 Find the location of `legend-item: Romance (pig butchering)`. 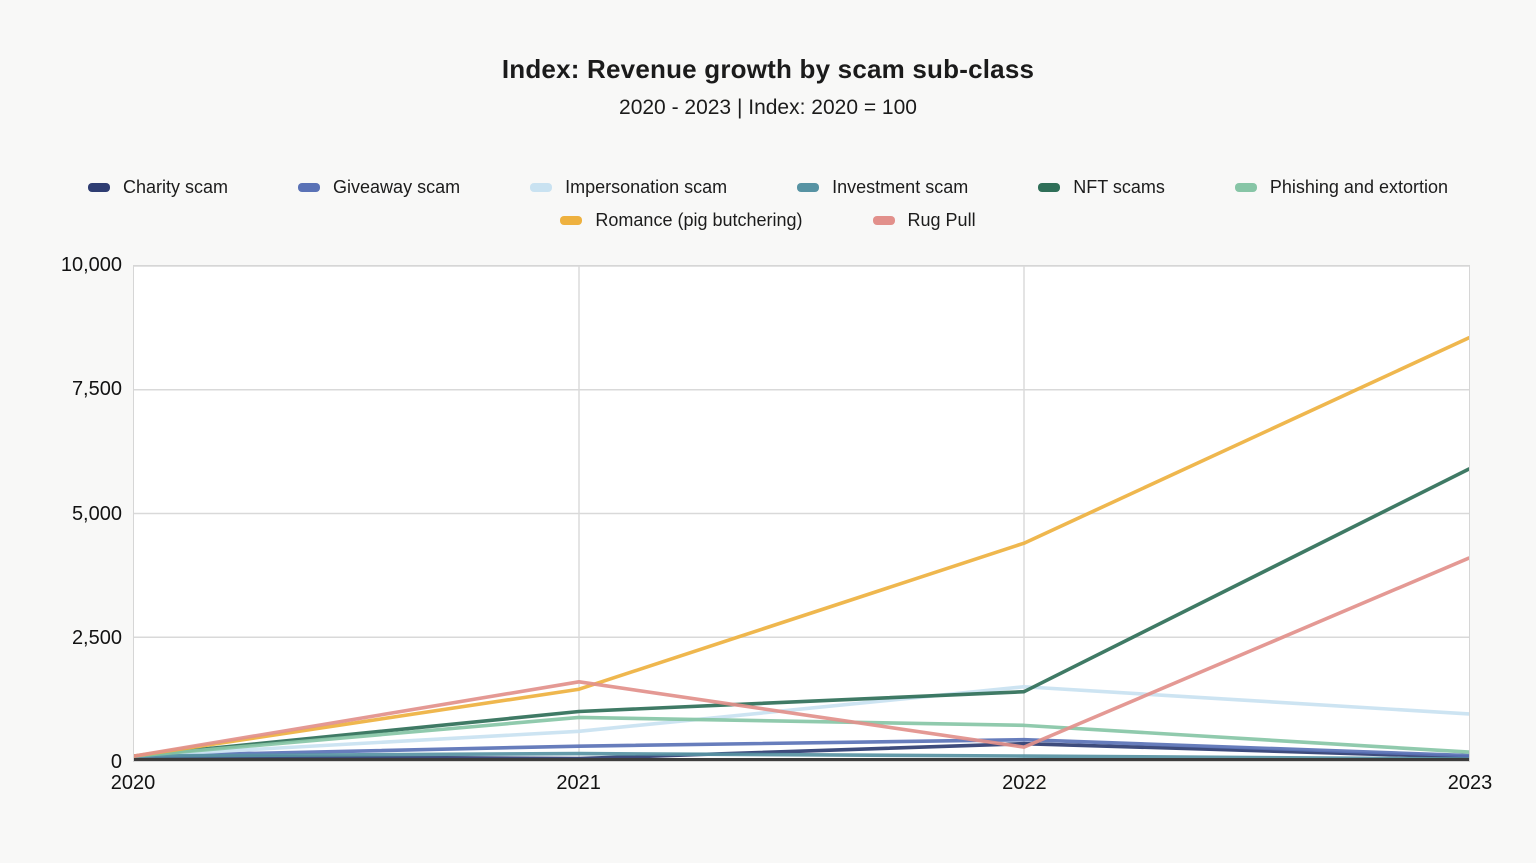

legend-item: Romance (pig butchering) is located at coordinates (681, 220).